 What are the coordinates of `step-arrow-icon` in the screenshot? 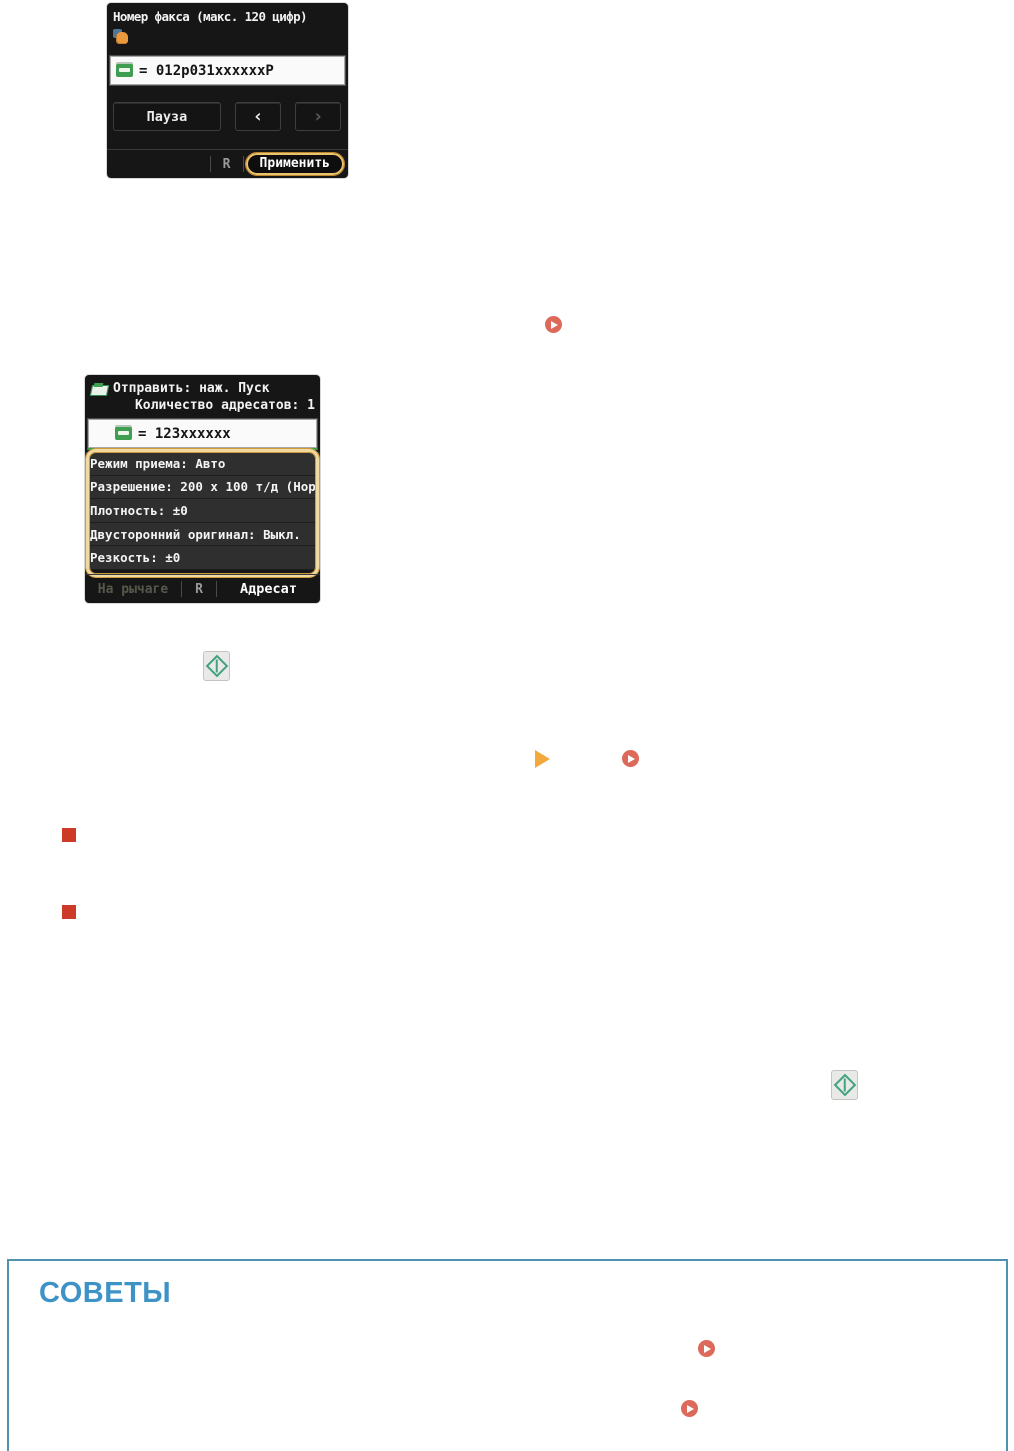 It's located at (542, 759).